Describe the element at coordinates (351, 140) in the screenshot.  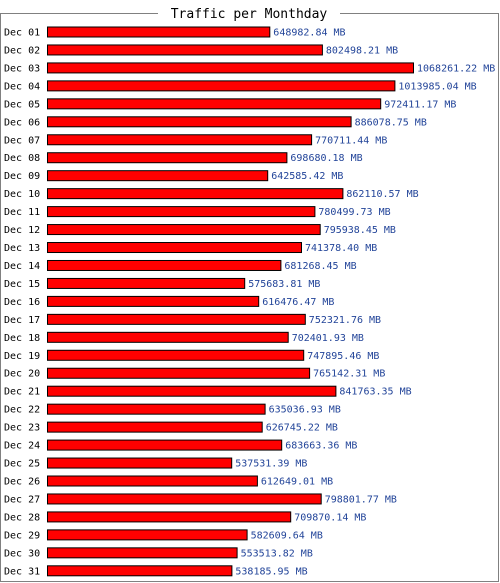
I see `data-label: 770711.44 MB` at that location.